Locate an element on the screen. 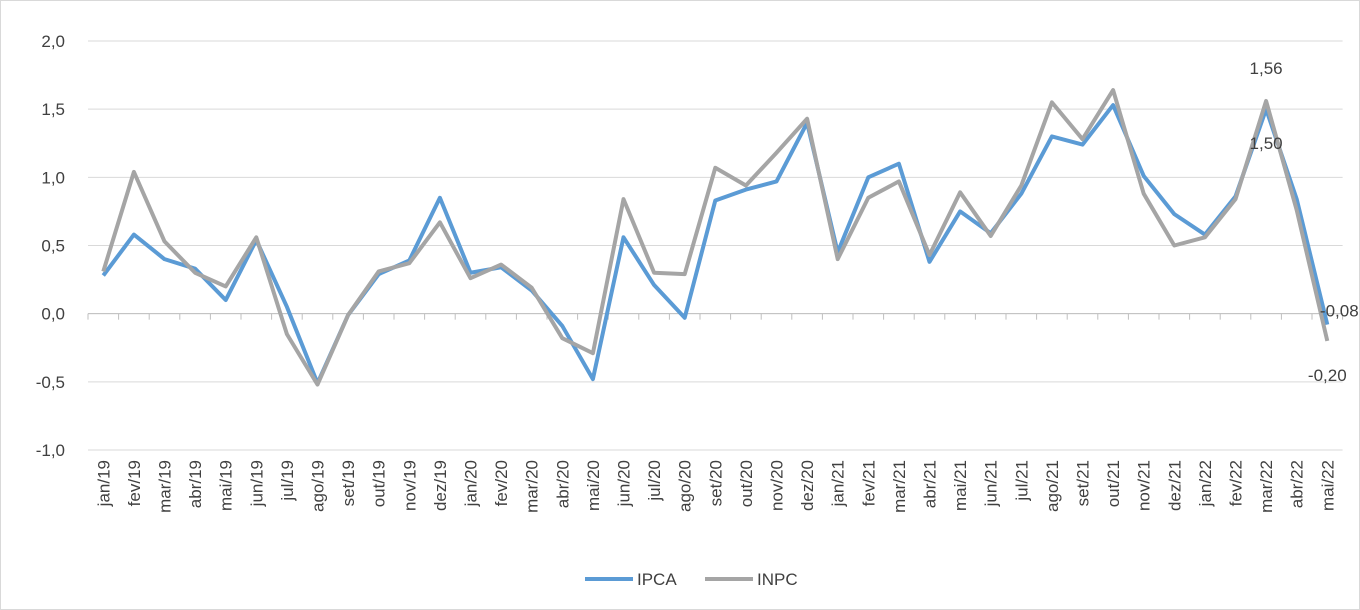 This screenshot has height=610, width=1360. x-tick-label: ago/21 is located at coordinates (1052, 486).